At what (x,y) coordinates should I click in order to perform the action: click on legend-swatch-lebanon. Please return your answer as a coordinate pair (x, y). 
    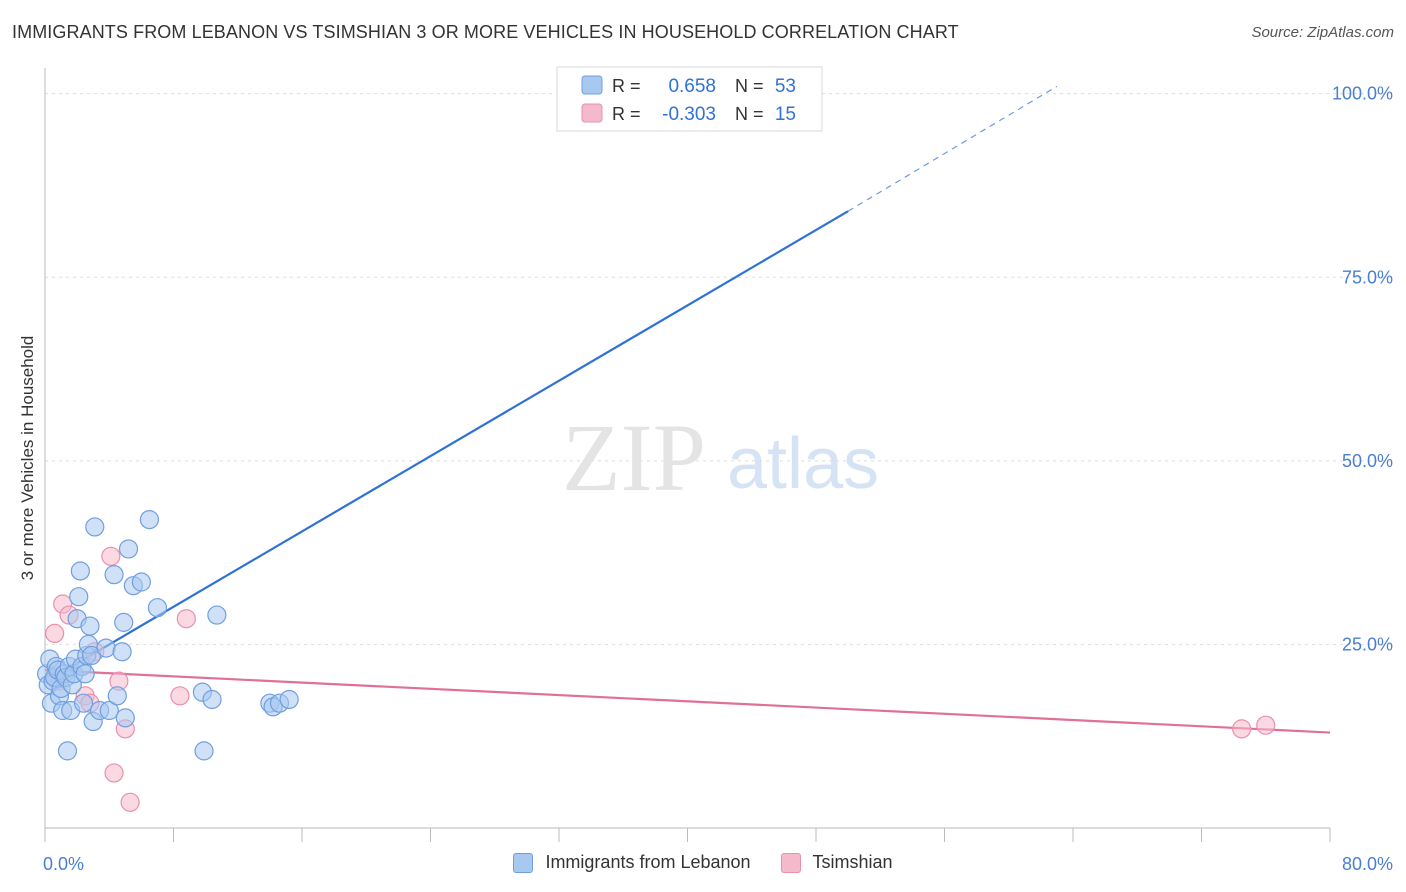
    Looking at the image, I should click on (523, 862).